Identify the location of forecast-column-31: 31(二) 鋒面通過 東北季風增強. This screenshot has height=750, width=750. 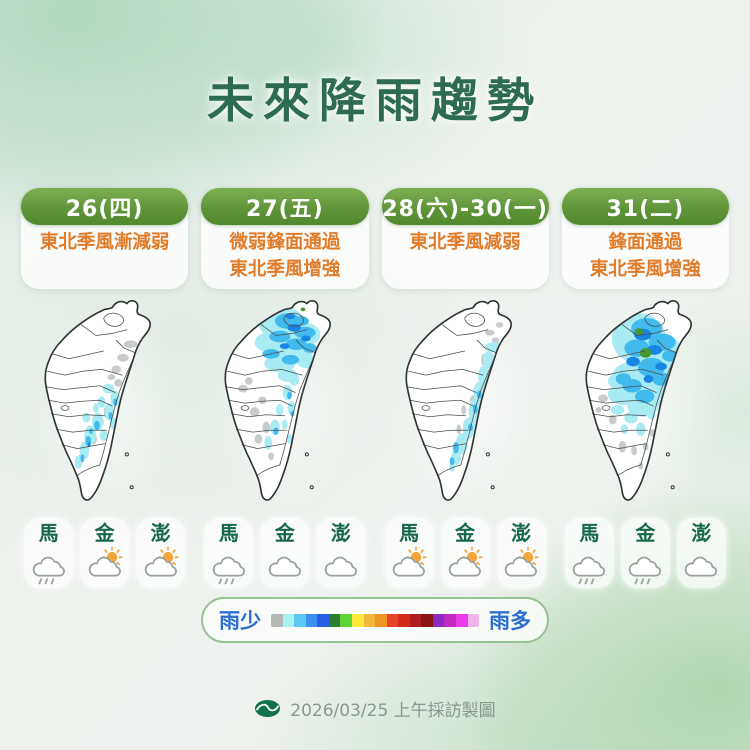
(645, 388).